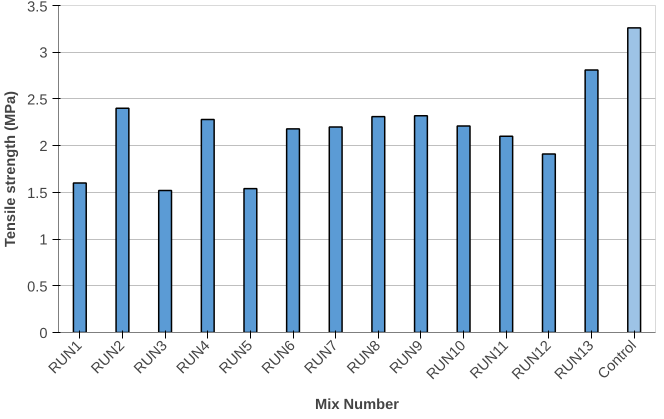 The width and height of the screenshot is (664, 419). Describe the element at coordinates (357, 404) in the screenshot. I see `x-axis-title: Mix Number` at that location.